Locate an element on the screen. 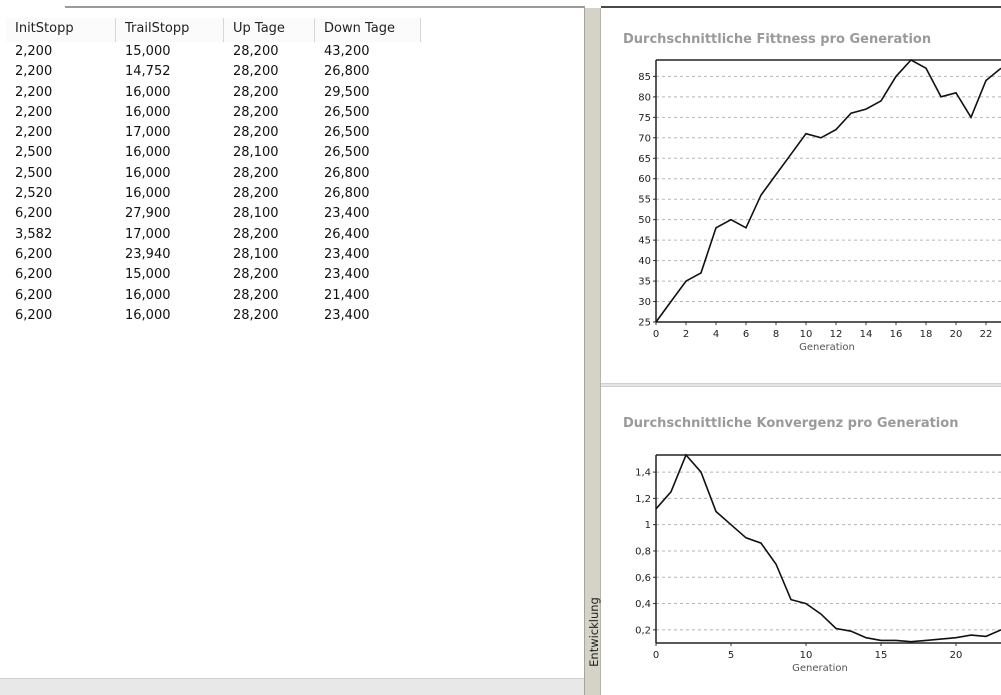 The image size is (1001, 695). table-cell: 43,200 is located at coordinates (347, 51).